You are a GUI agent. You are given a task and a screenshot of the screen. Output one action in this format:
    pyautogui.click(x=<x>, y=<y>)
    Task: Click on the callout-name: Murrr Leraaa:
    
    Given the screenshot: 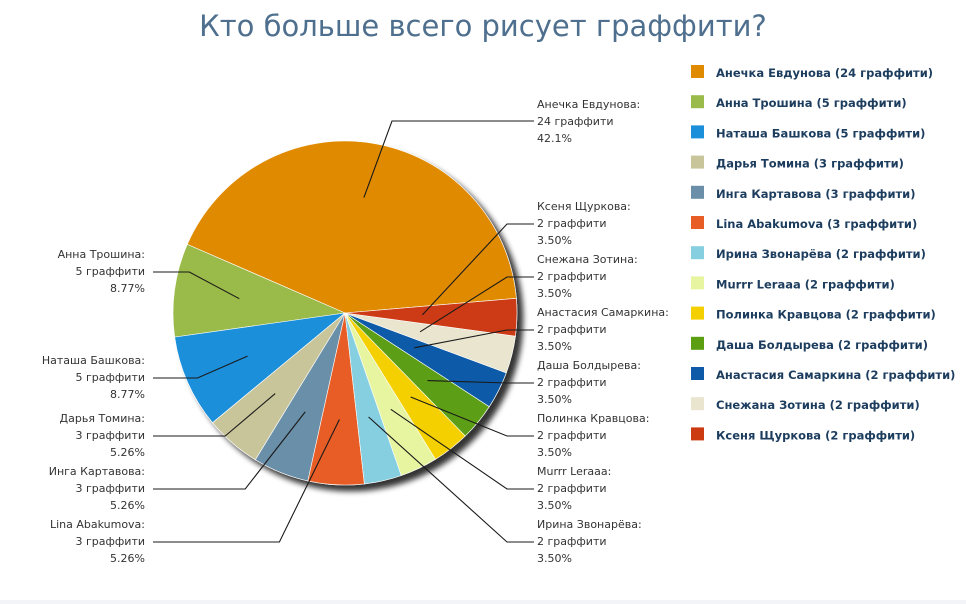 What is the action you would take?
    pyautogui.click(x=574, y=471)
    